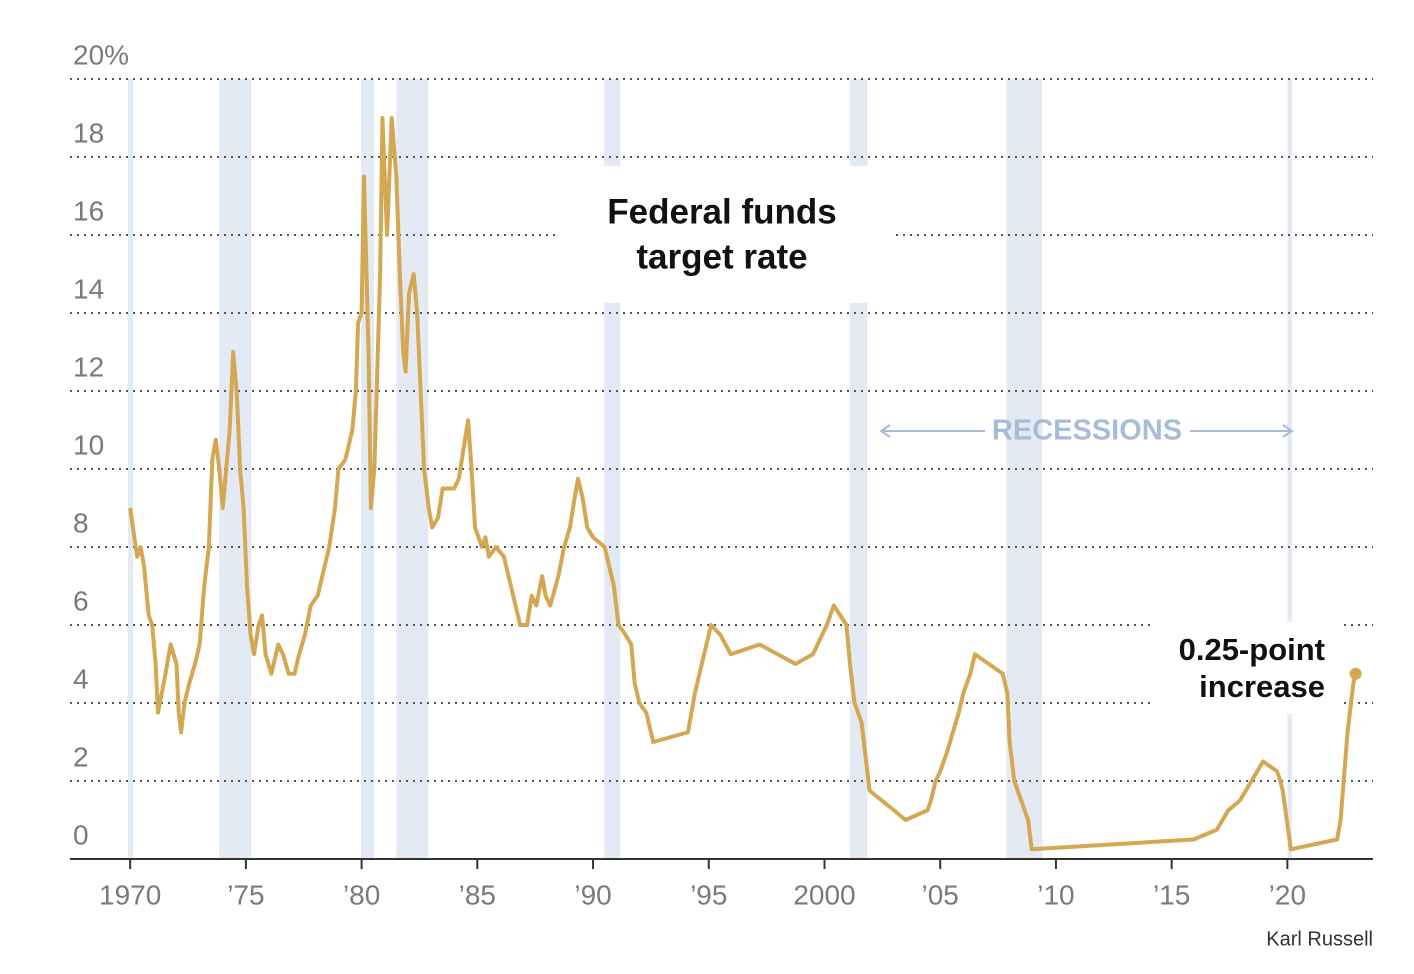 The image size is (1414, 974). What do you see at coordinates (721, 256) in the screenshot?
I see `chart-title: target rate` at bounding box center [721, 256].